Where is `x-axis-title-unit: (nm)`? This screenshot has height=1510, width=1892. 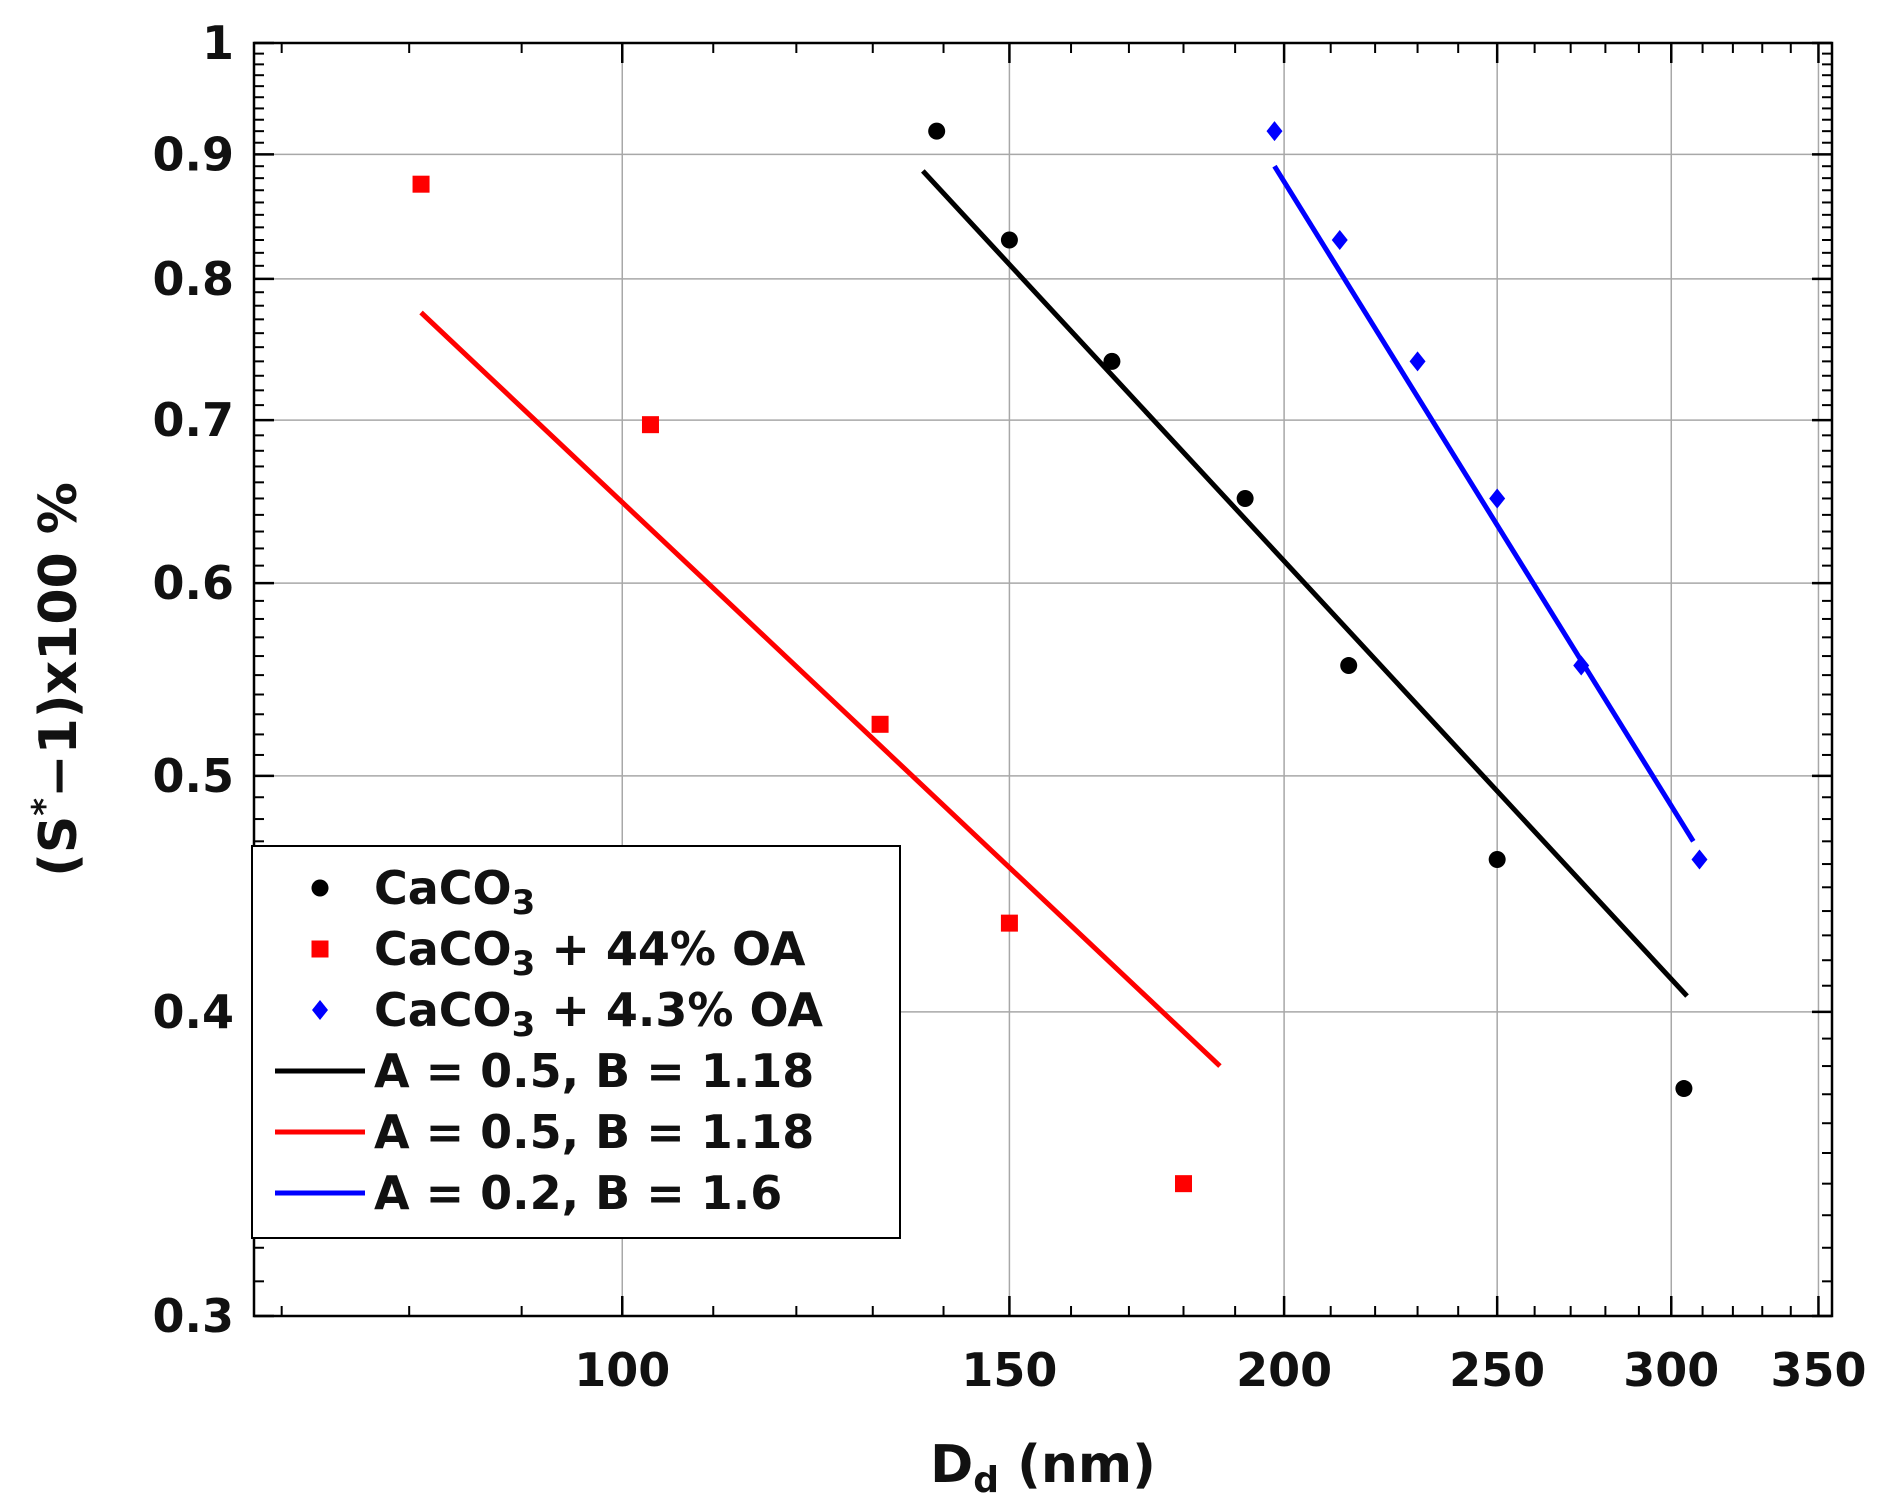 x-axis-title-unit: (nm) is located at coordinates (1077, 1465).